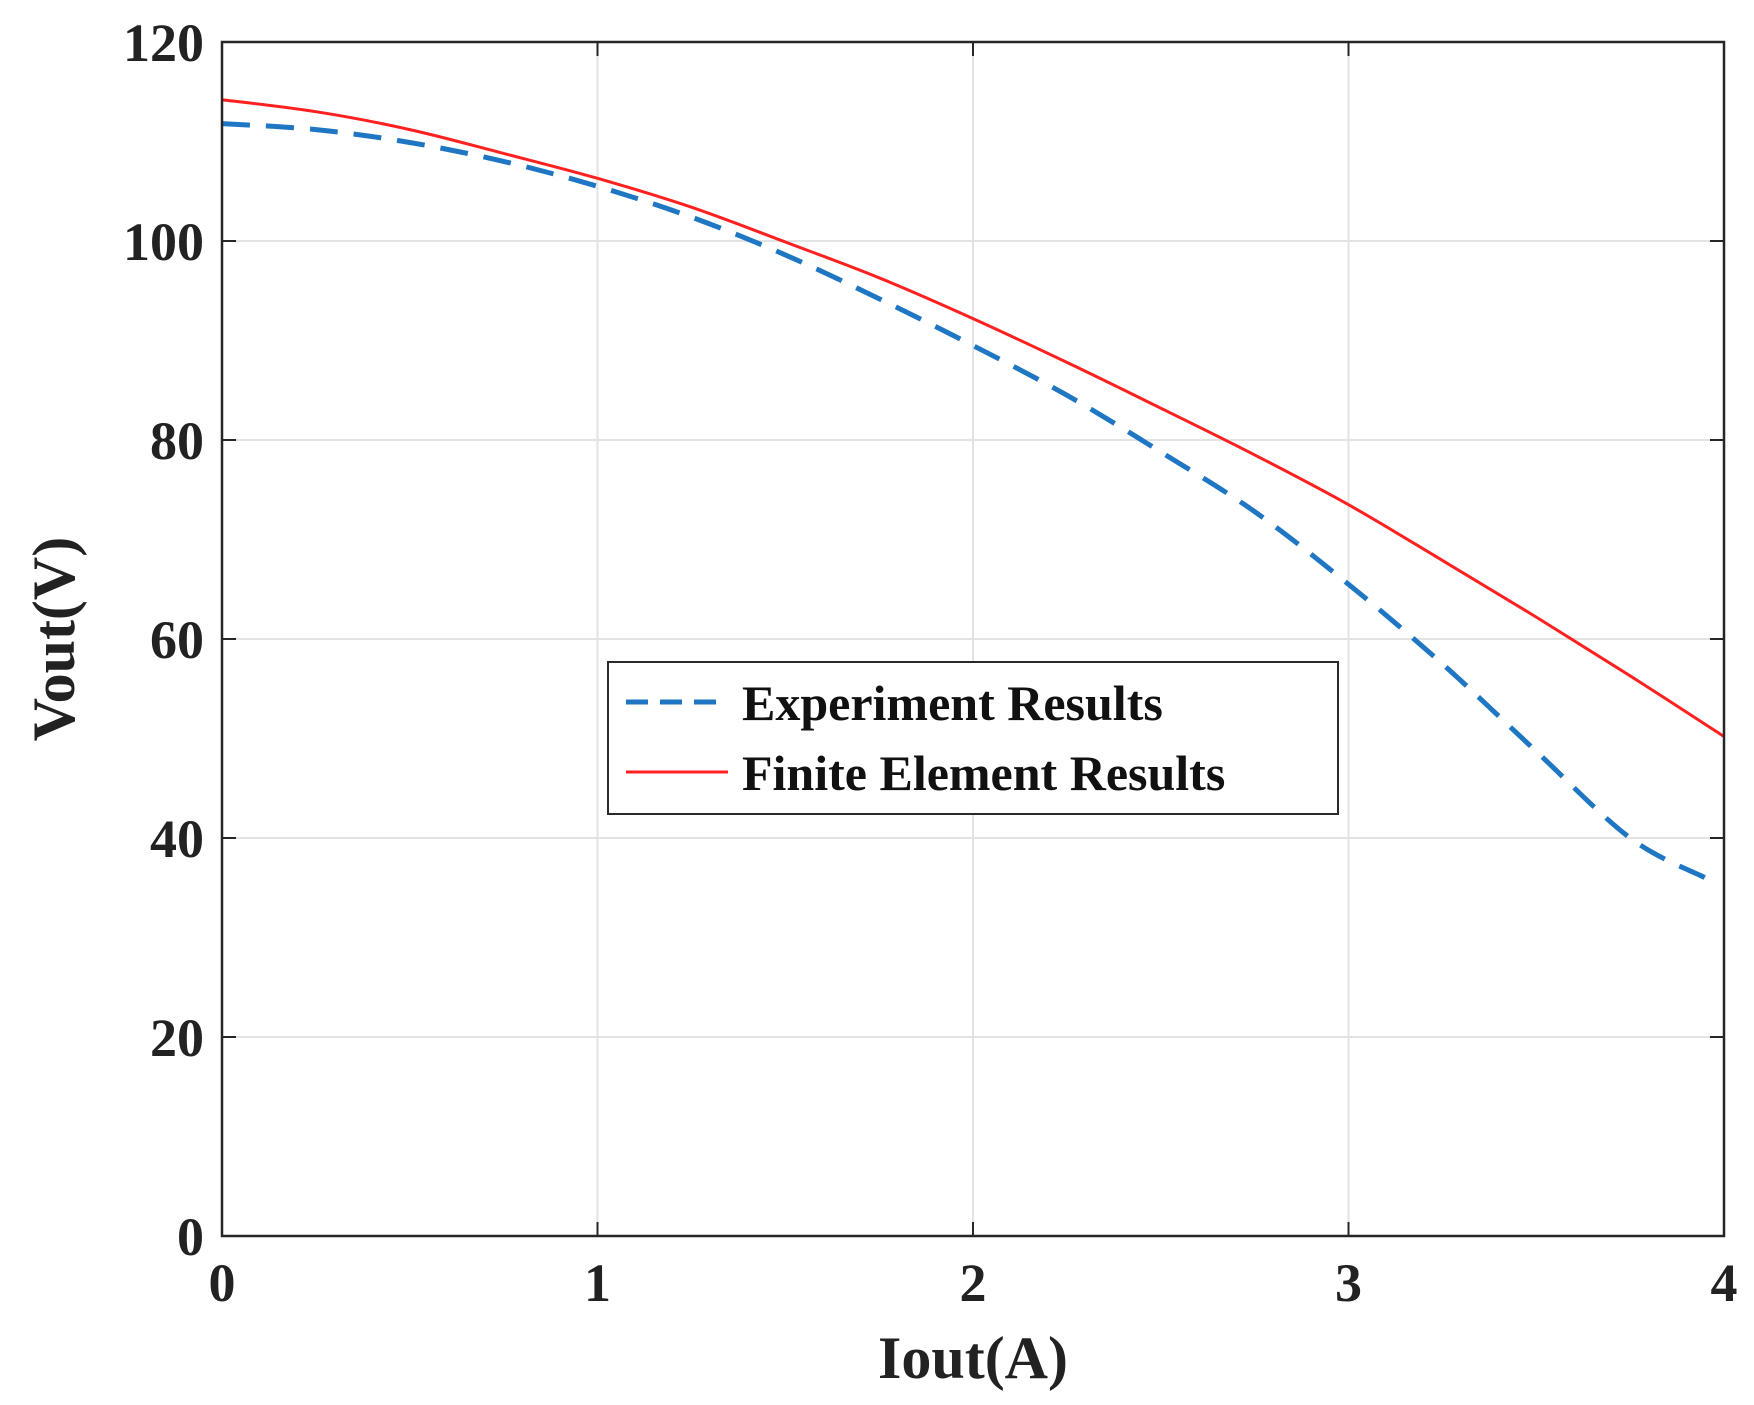  Describe the element at coordinates (1348, 1283) in the screenshot. I see `x-tick-label: 3` at that location.